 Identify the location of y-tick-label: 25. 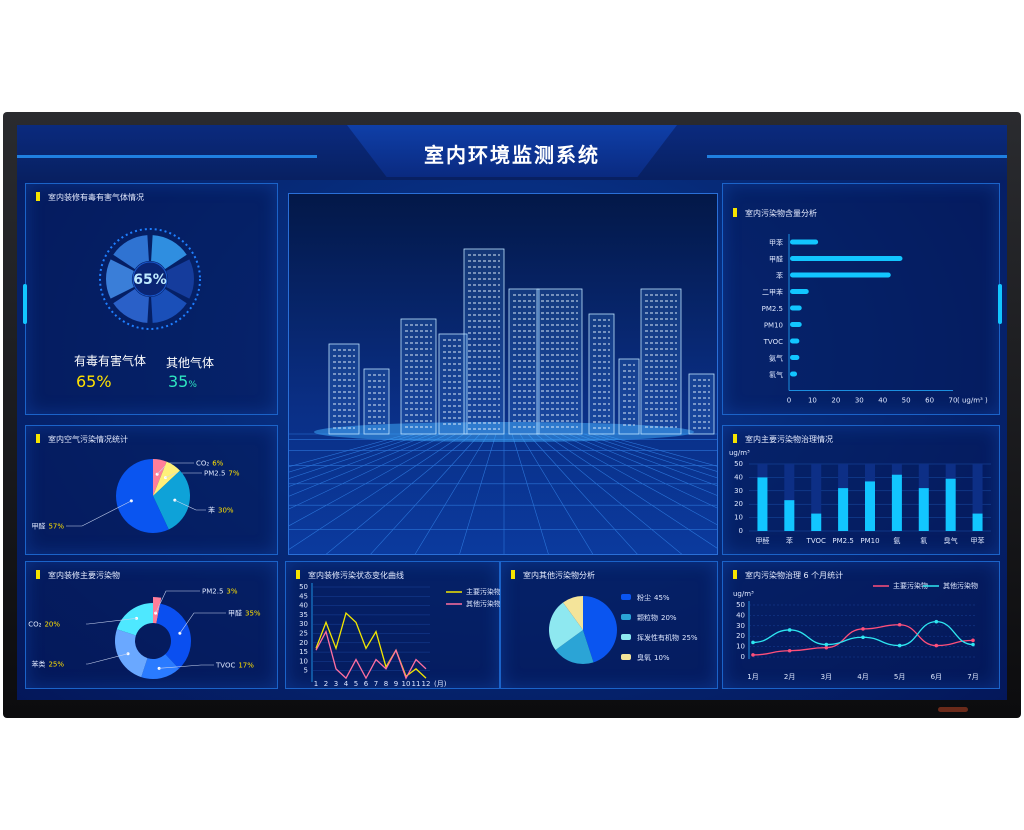
(303, 634).